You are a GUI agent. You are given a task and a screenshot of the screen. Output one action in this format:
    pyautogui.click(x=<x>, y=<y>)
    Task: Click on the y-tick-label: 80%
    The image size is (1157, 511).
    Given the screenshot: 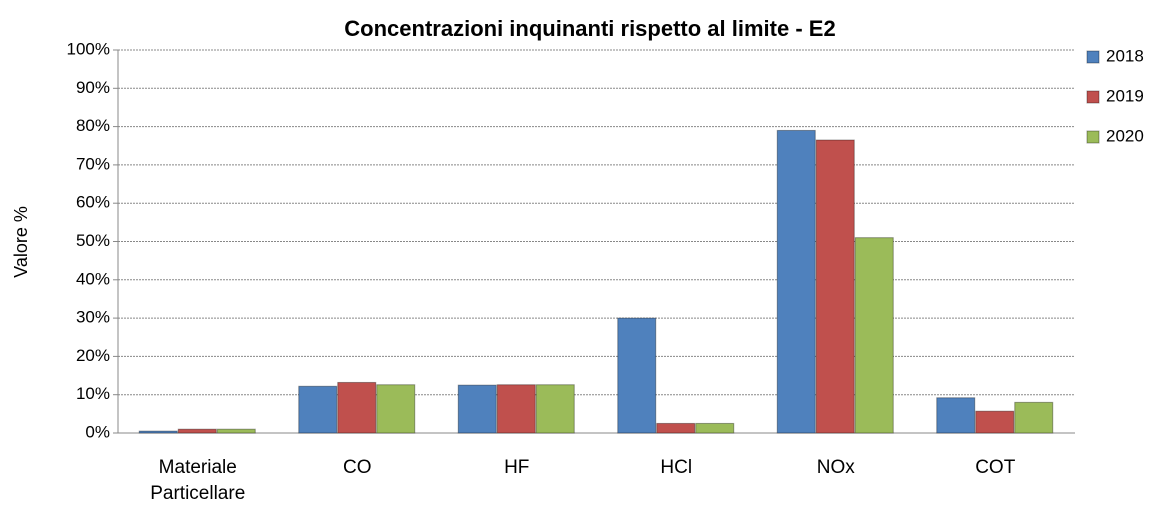 What is the action you would take?
    pyautogui.click(x=93, y=125)
    